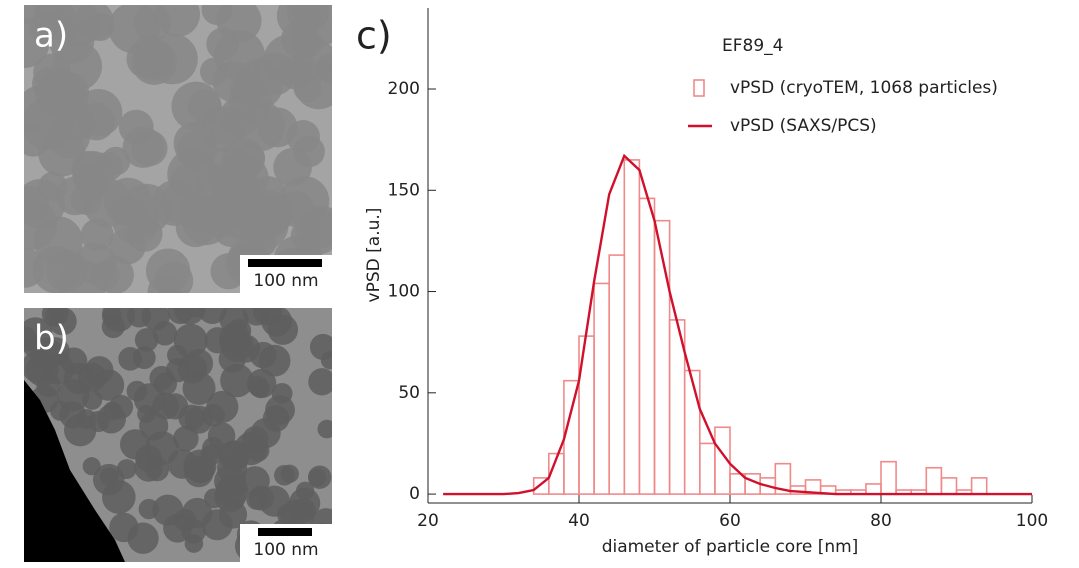 The height and width of the screenshot is (568, 1079). Describe the element at coordinates (730, 521) in the screenshot. I see `x-tick-label: 60` at that location.